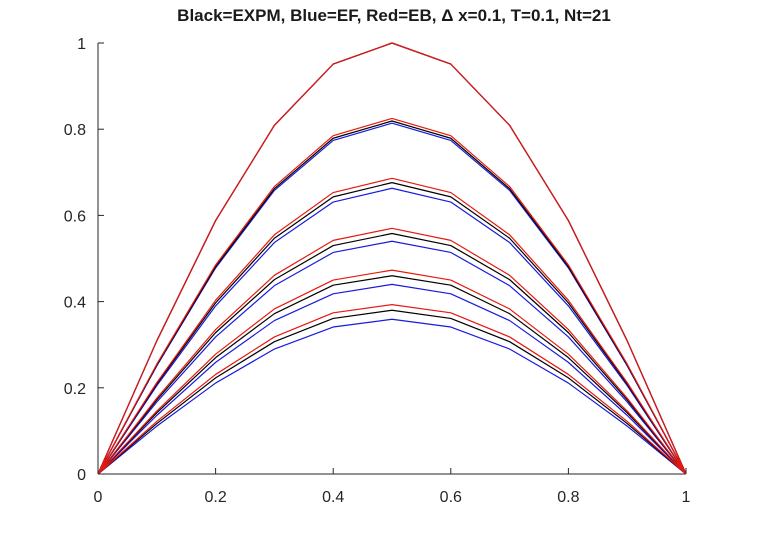 The height and width of the screenshot is (533, 760). Describe the element at coordinates (98, 497) in the screenshot. I see `x-tick-label: 0` at that location.